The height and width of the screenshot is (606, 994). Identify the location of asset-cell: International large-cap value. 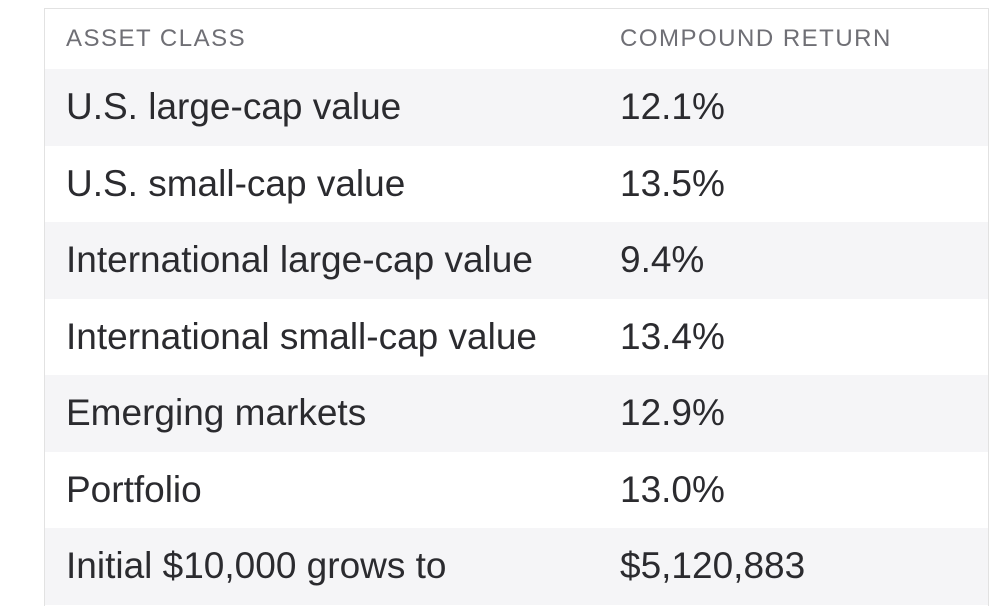
(322, 260).